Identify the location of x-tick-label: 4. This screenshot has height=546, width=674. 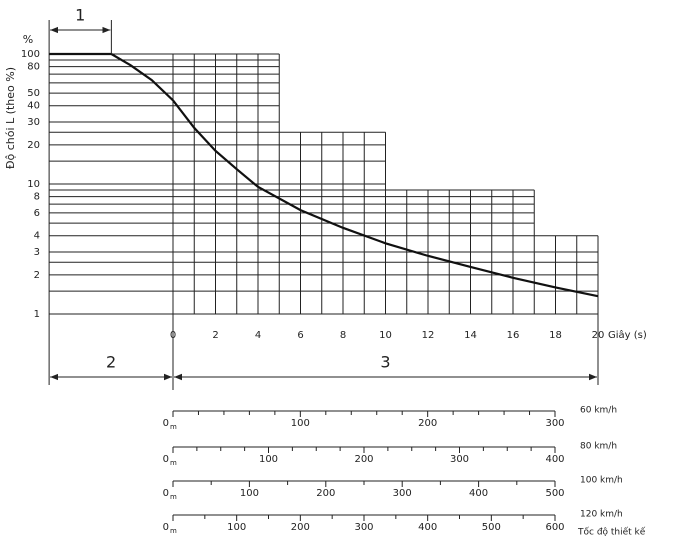
(258, 335).